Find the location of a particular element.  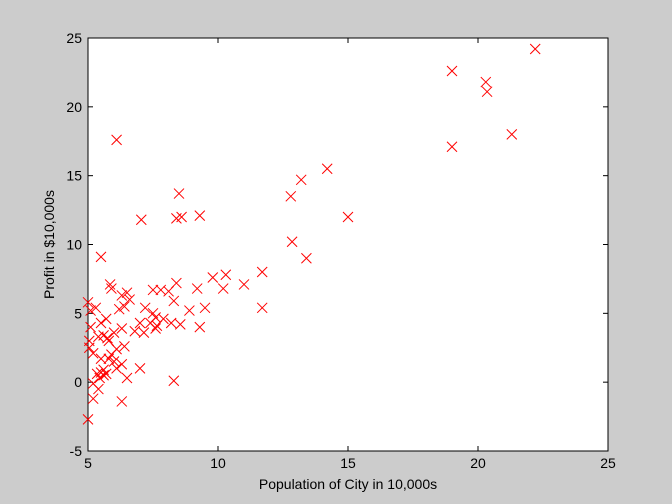

x-tick-label: 5 is located at coordinates (88, 463).